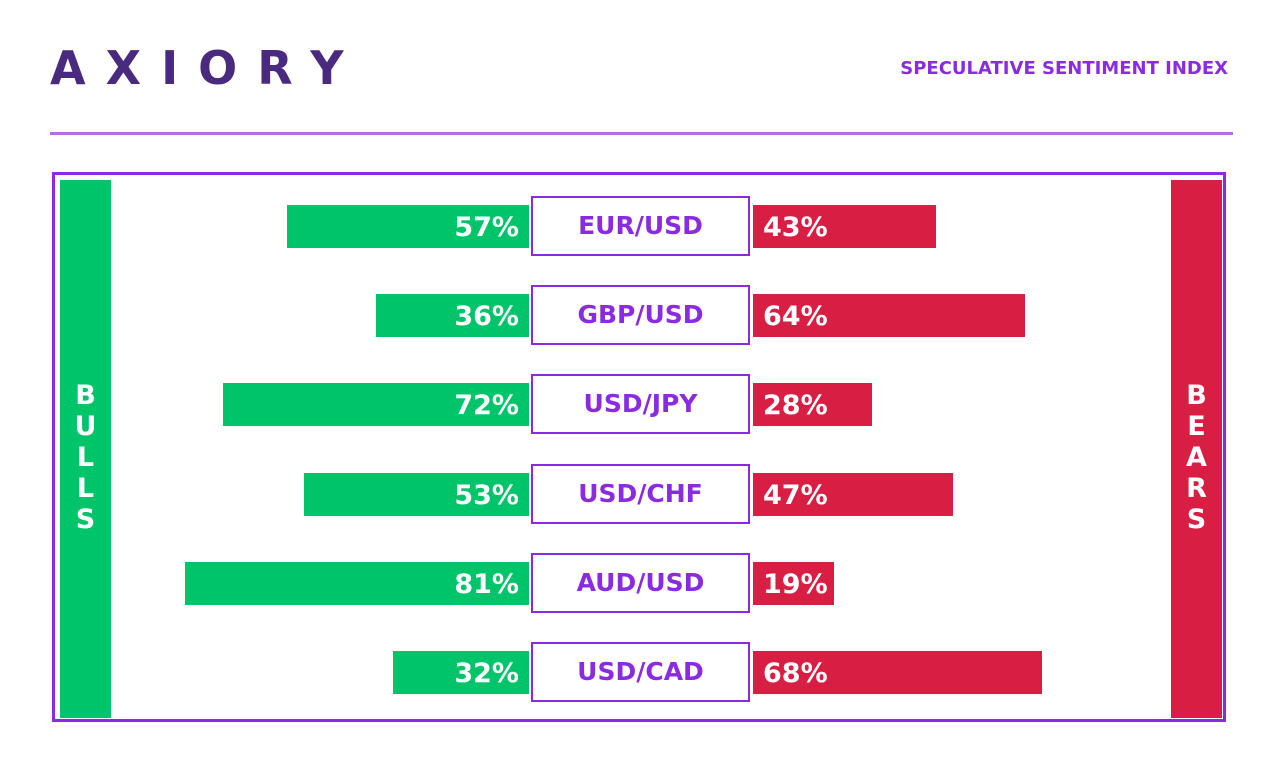 The height and width of the screenshot is (780, 1280). Describe the element at coordinates (486, 584) in the screenshot. I see `bulls-value-label: 81%` at that location.